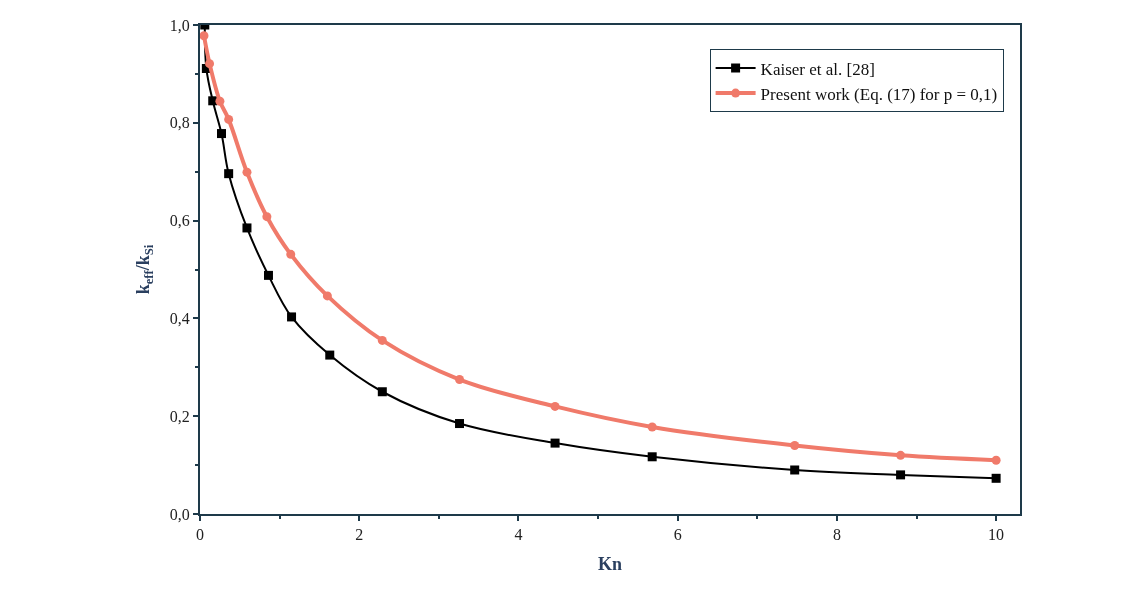  Describe the element at coordinates (359, 535) in the screenshot. I see `x-tick-label: 2` at that location.